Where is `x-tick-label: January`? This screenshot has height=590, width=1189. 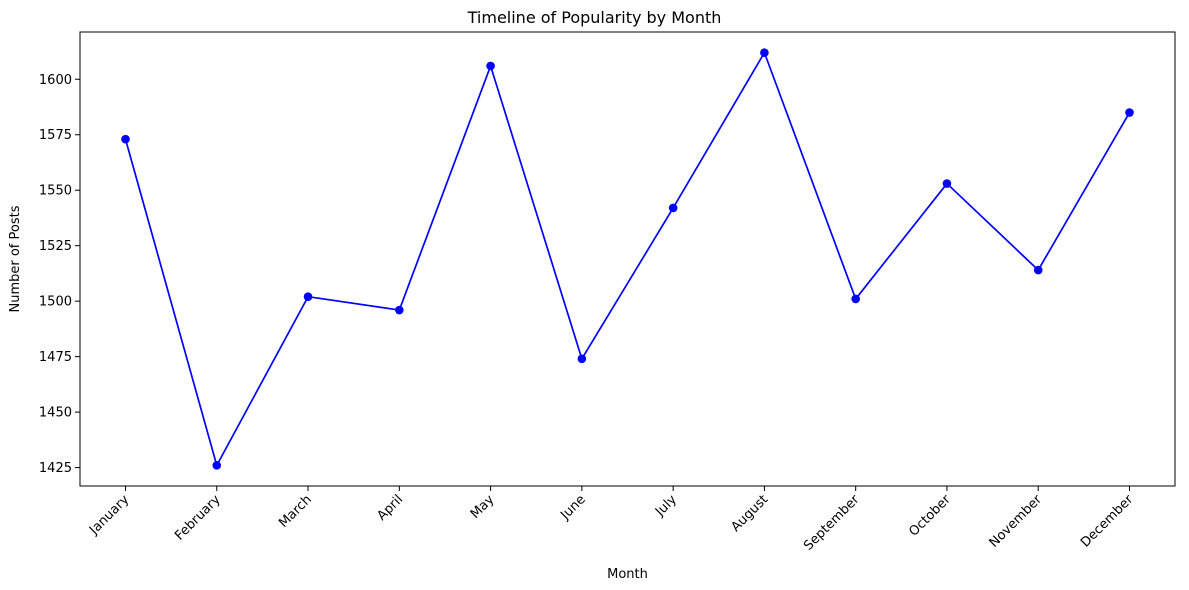
x-tick-label: January is located at coordinates (109, 515).